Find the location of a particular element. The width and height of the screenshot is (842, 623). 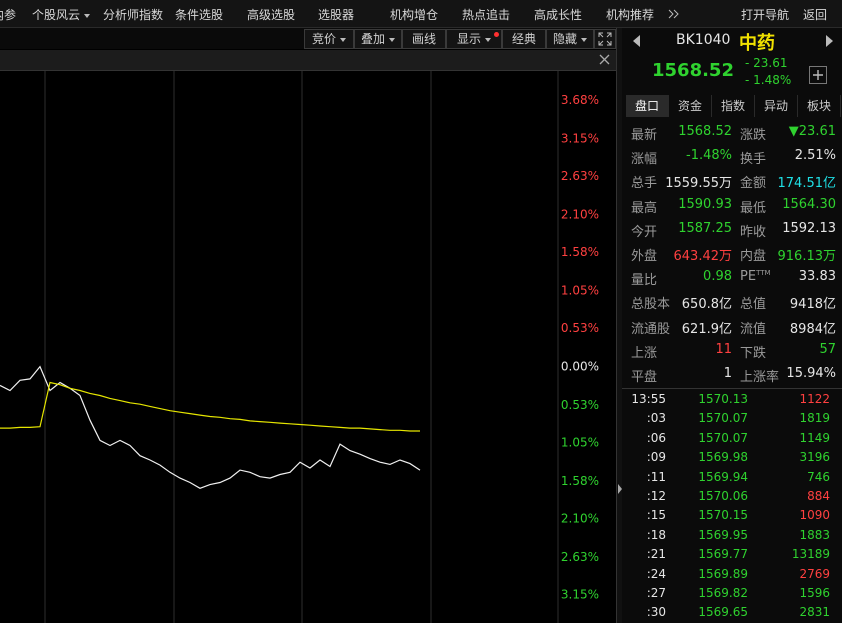

toolbar-button: 竞价 is located at coordinates (329, 39).